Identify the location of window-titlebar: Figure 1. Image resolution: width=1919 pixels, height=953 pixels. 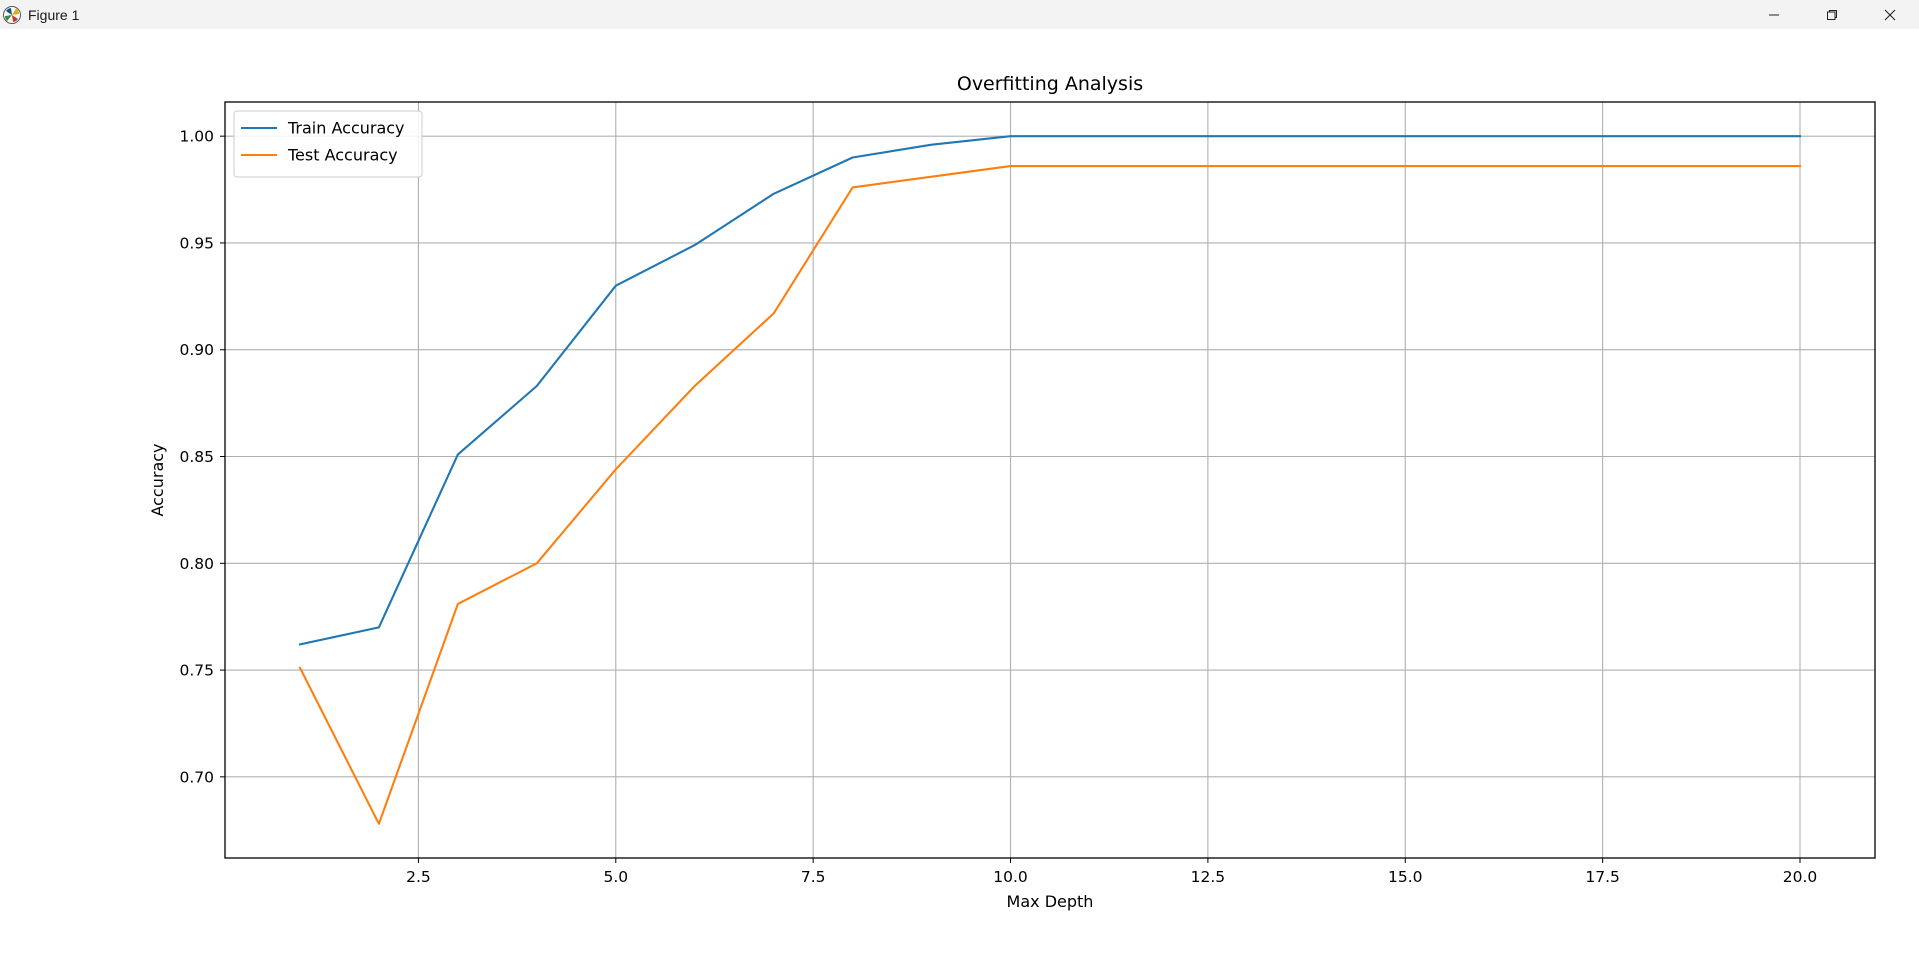
(959, 14).